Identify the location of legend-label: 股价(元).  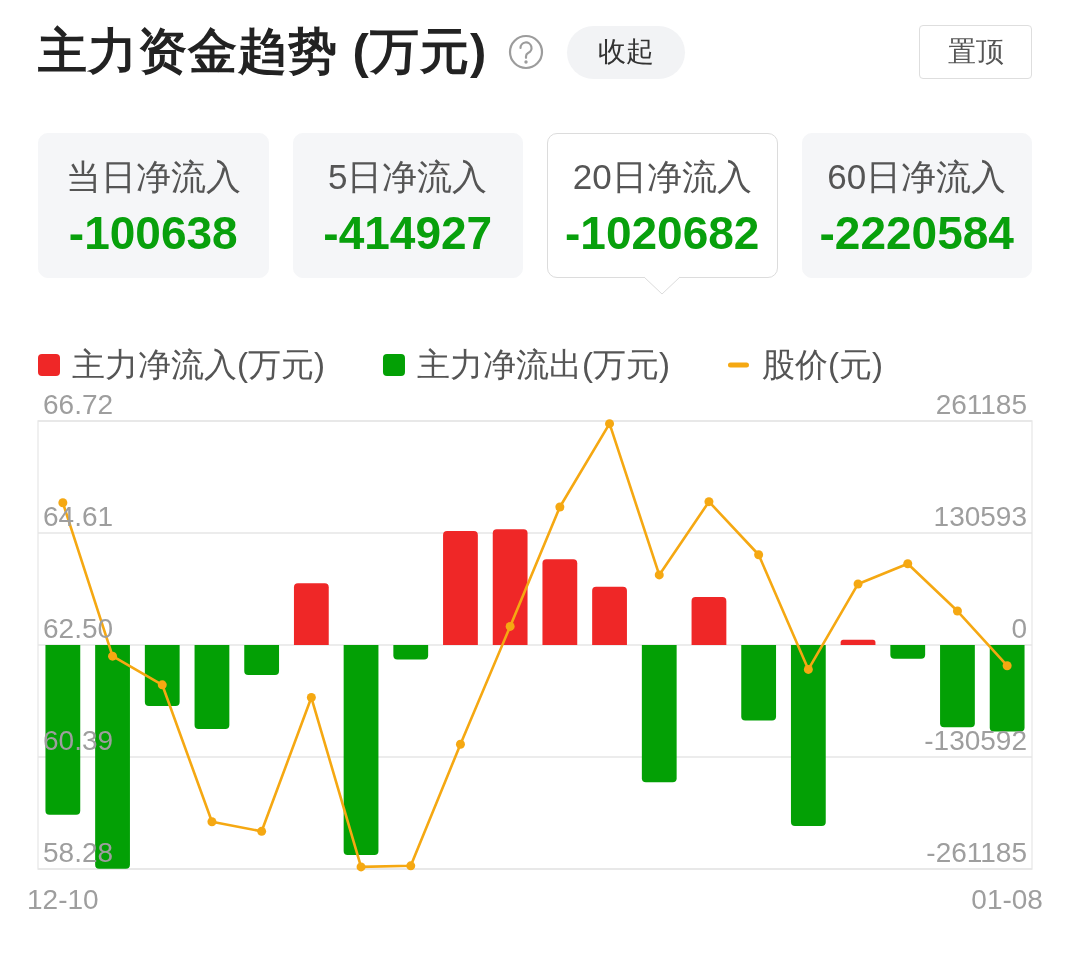
(822, 364).